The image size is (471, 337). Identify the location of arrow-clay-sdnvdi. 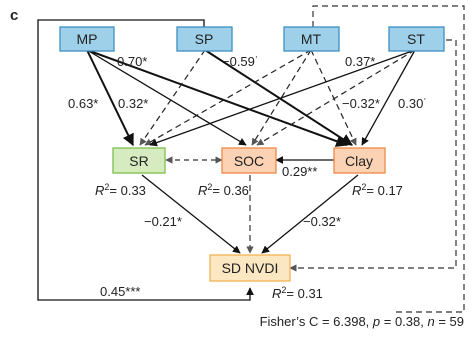
(310, 214).